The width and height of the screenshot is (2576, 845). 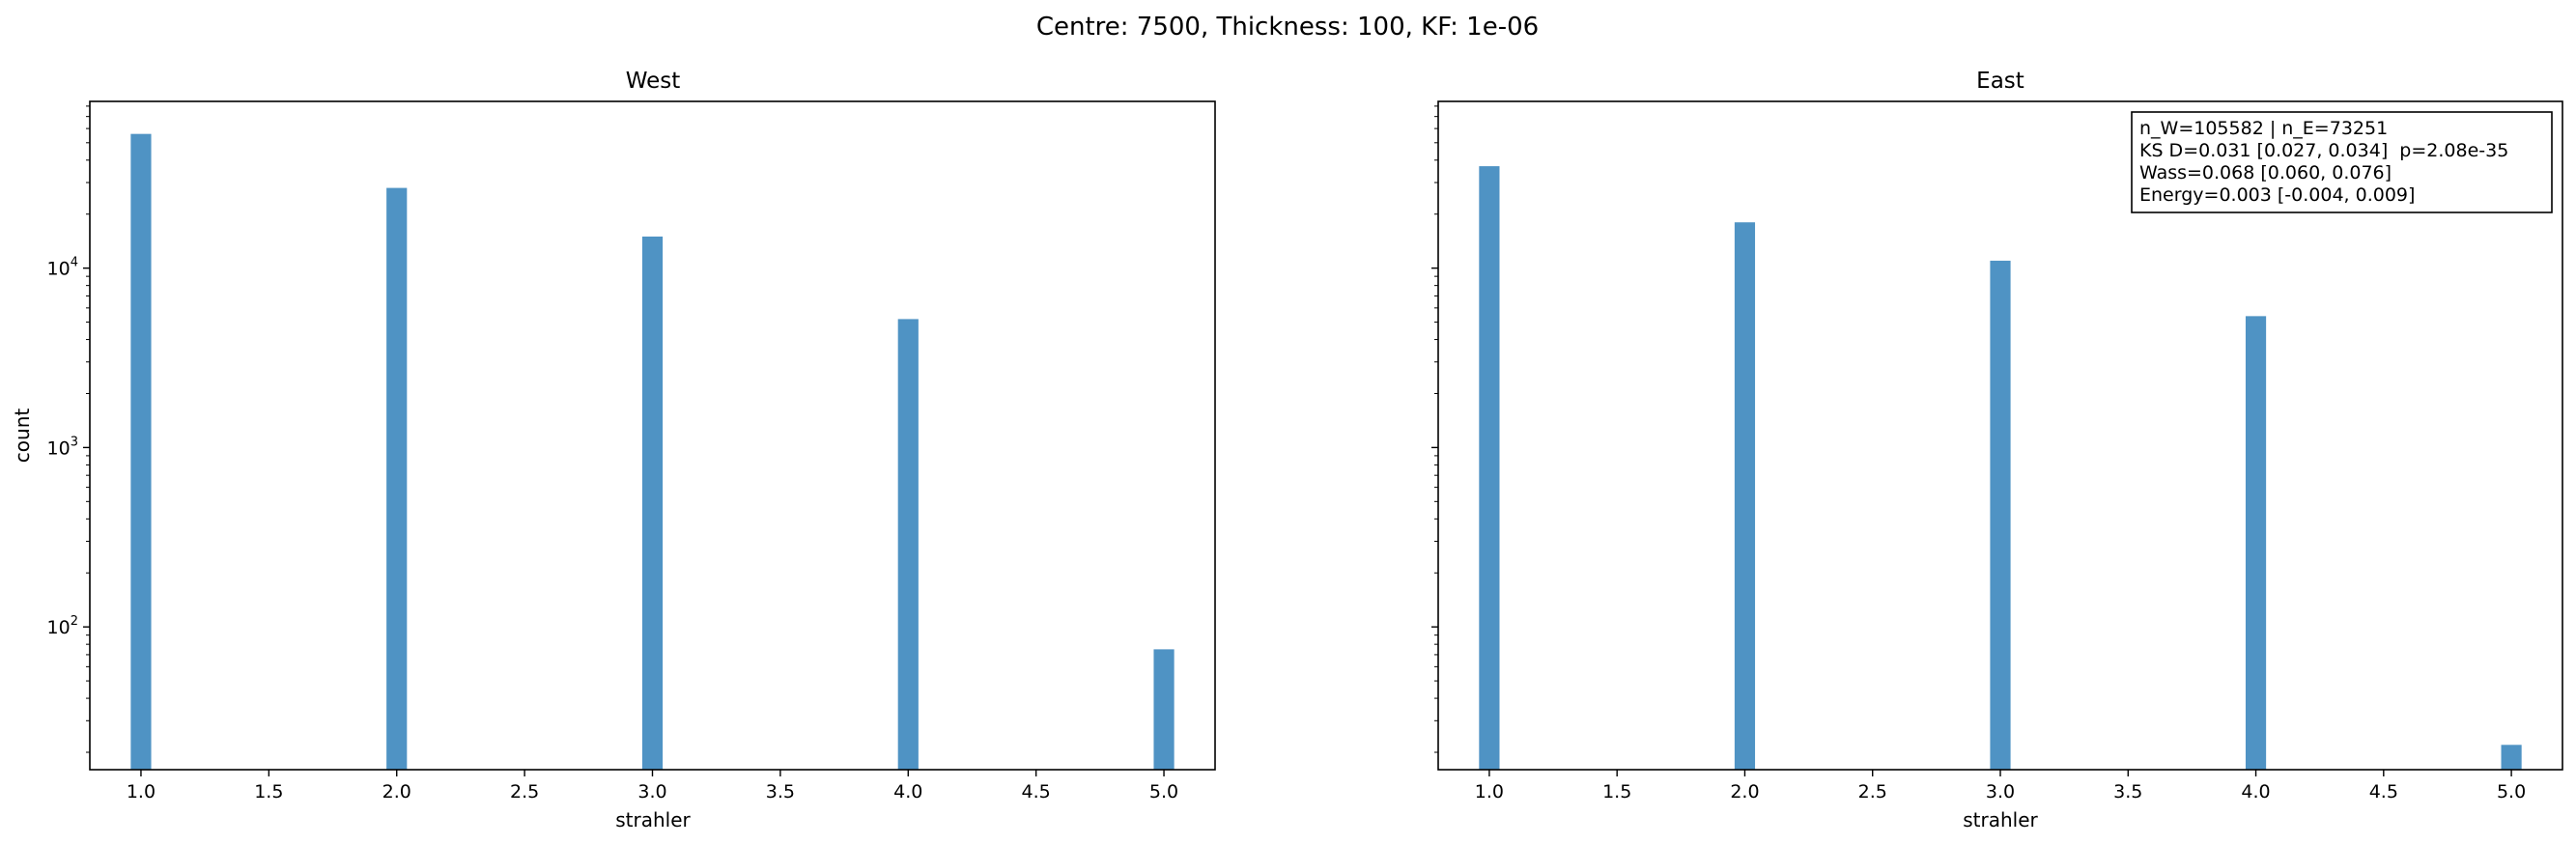 I want to click on east-x-tick-label: 3.5, so click(x=2127, y=792).